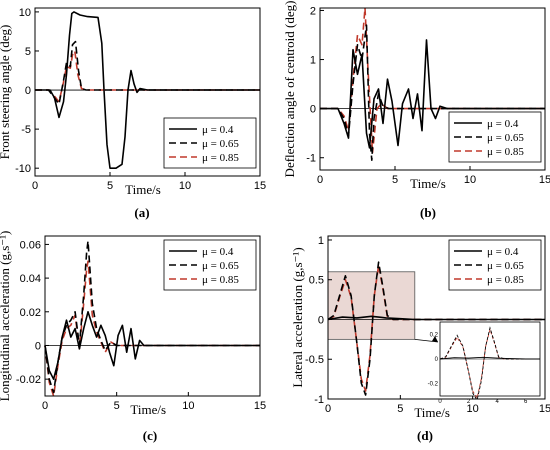 This screenshot has width=550, height=450. I want to click on y-tick-label: 0.5, so click(316, 281).